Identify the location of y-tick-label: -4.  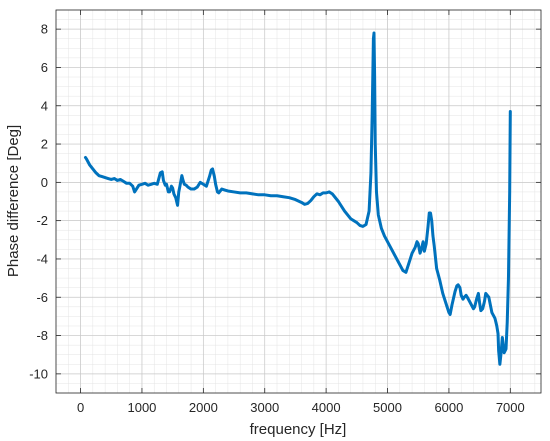
(42, 258).